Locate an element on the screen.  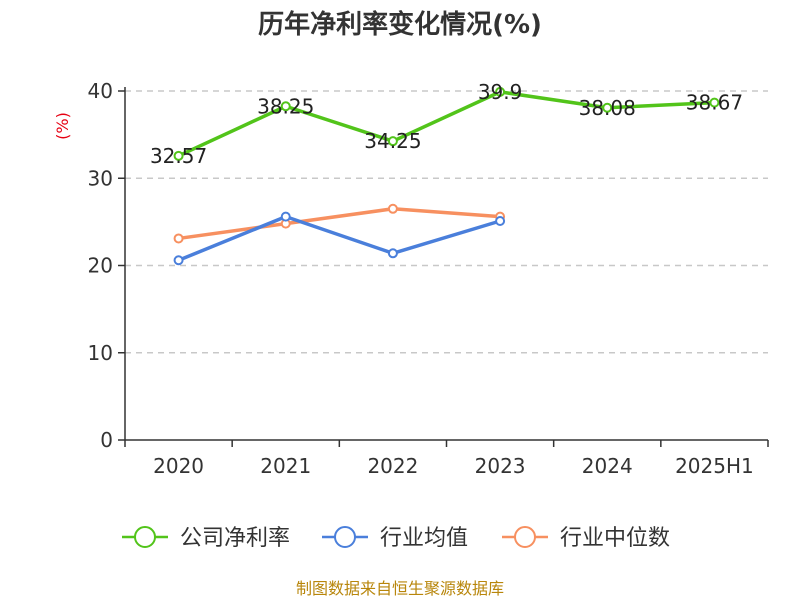
data-label-0-1: 38.25 is located at coordinates (285, 106).